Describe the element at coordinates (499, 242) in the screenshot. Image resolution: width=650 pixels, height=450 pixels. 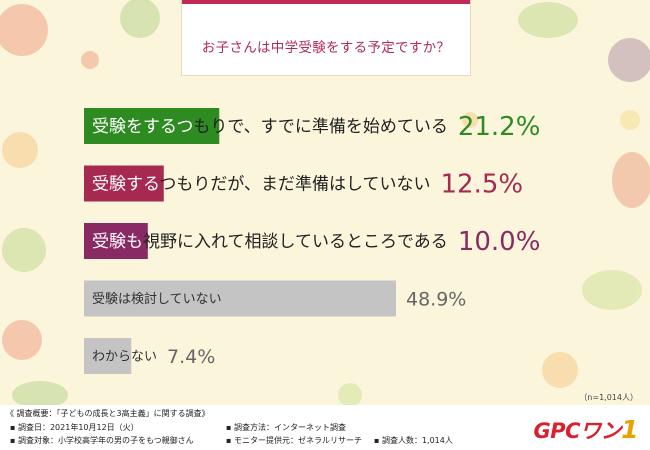
I see `value-label-2: 10.0%` at that location.